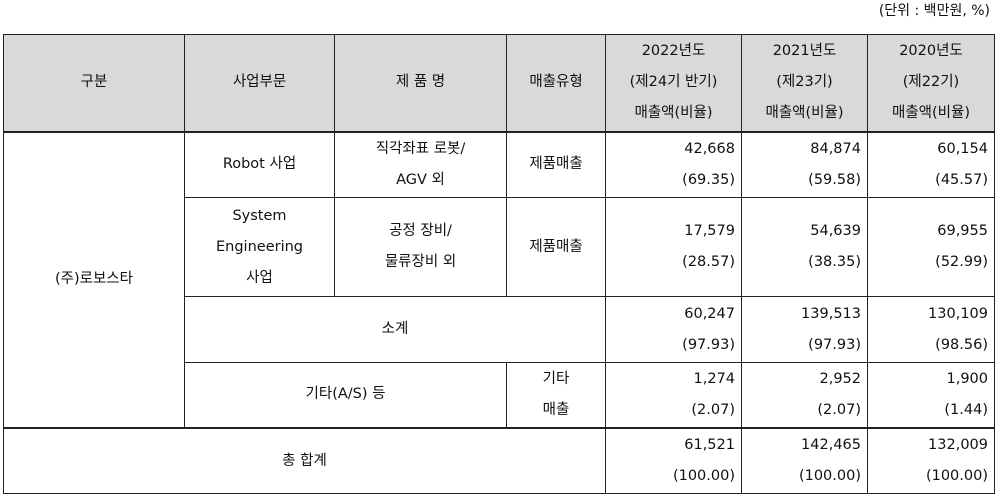 This screenshot has height=498, width=998. Describe the element at coordinates (420, 83) in the screenshot. I see `header-product: 제 품 명` at that location.